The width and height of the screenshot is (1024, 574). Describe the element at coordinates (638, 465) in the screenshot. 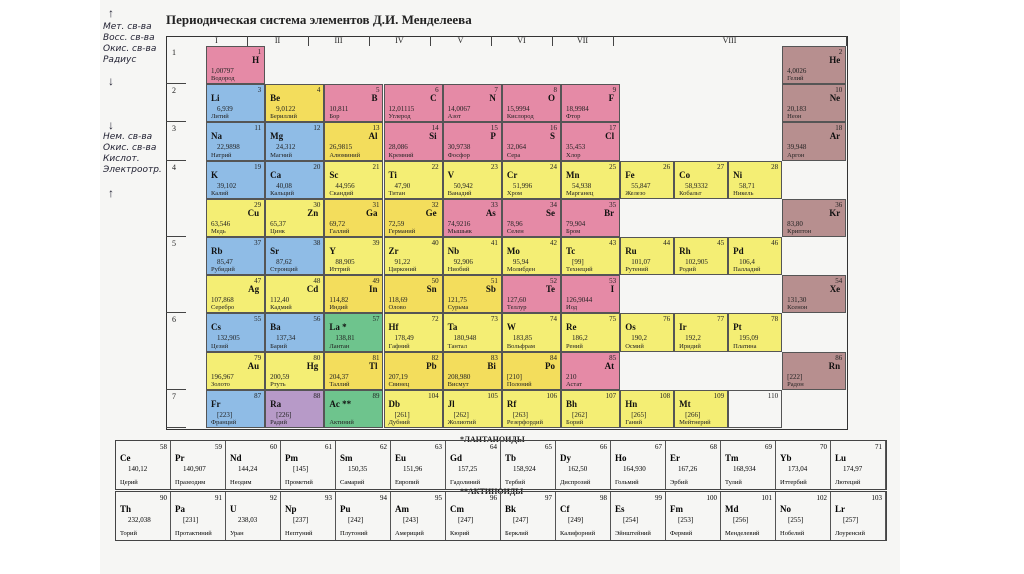

I see `element-cell: Ho 67 164,930 Гольмий` at that location.